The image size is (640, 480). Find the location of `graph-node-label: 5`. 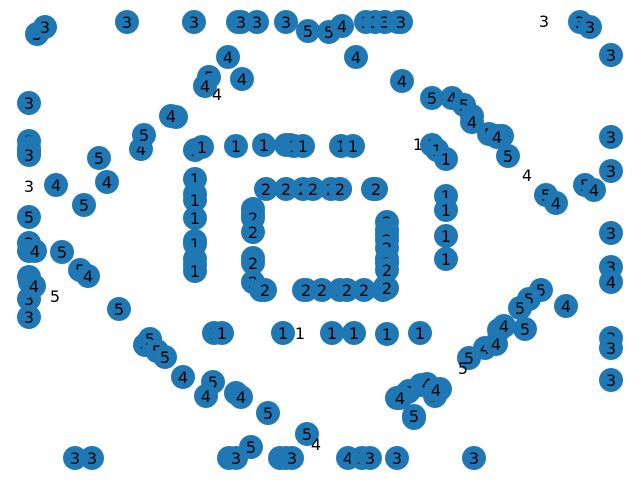

graph-node-label: 5 is located at coordinates (463, 368).